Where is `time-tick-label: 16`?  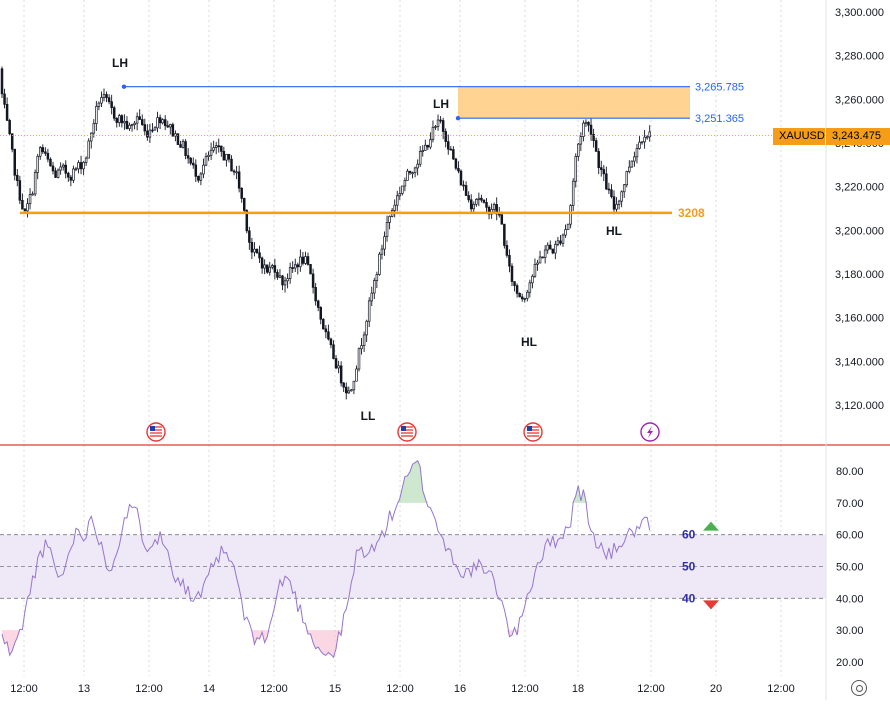
time-tick-label: 16 is located at coordinates (460, 689).